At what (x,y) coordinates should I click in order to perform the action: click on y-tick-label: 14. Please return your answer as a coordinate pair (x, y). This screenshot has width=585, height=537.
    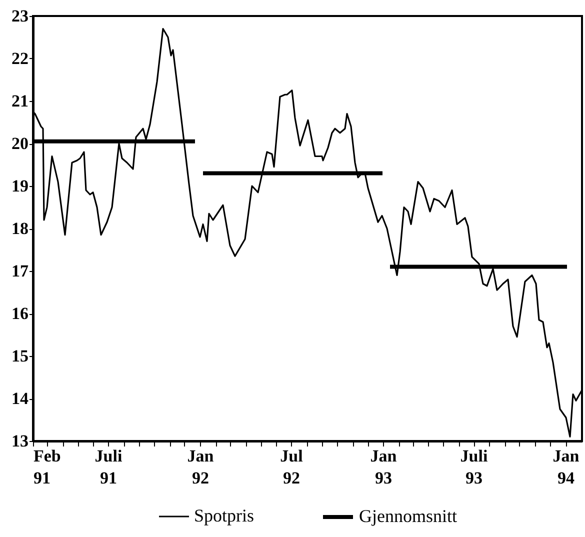
    Looking at the image, I should click on (20, 398).